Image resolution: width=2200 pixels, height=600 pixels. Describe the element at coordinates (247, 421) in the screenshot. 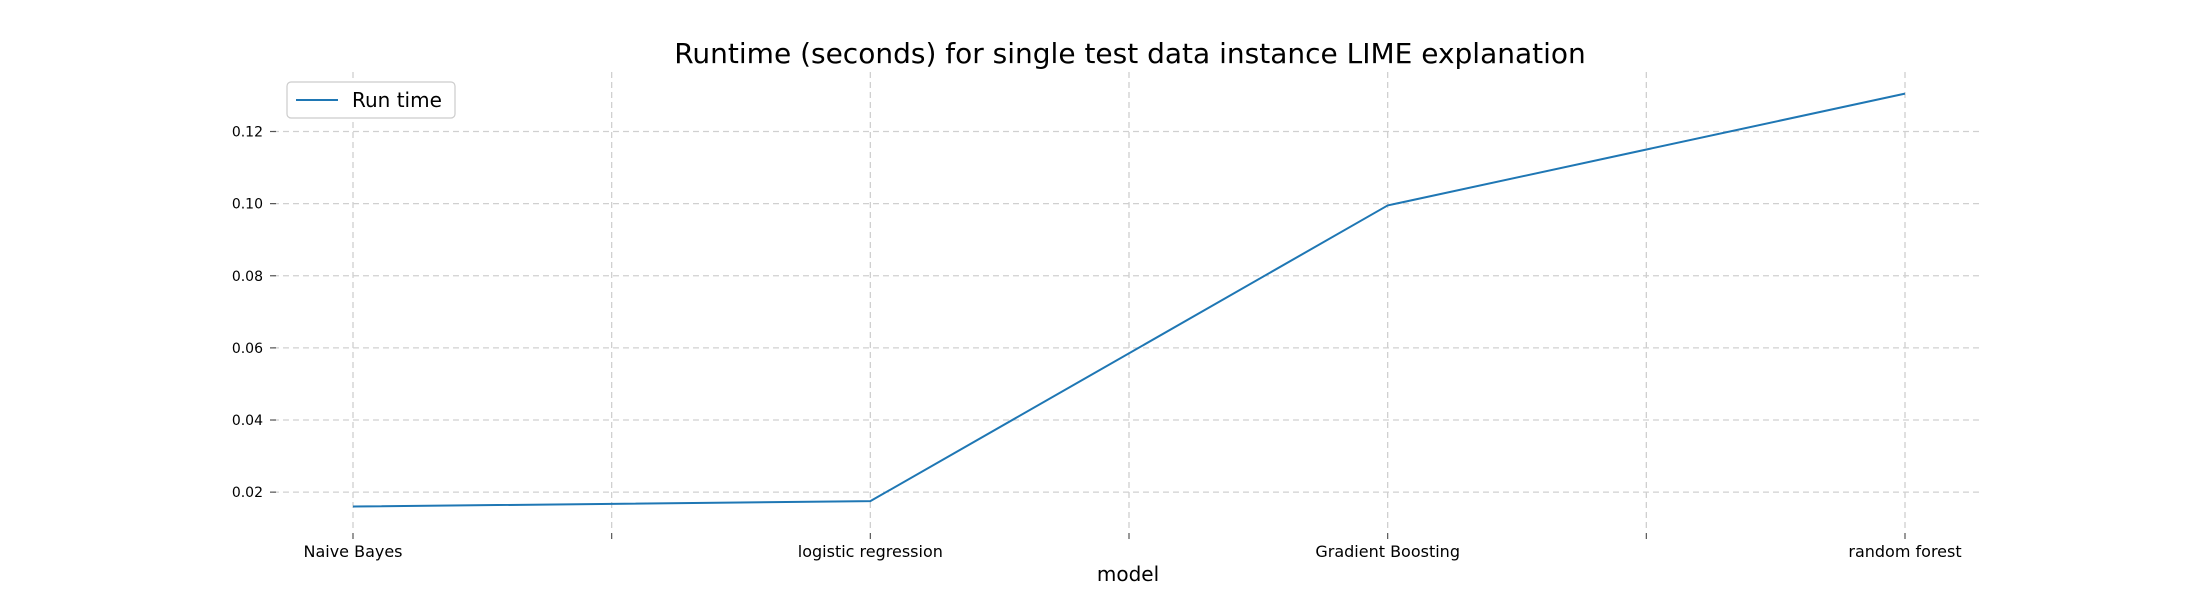

I see `y-tick-label: 0.04` at that location.